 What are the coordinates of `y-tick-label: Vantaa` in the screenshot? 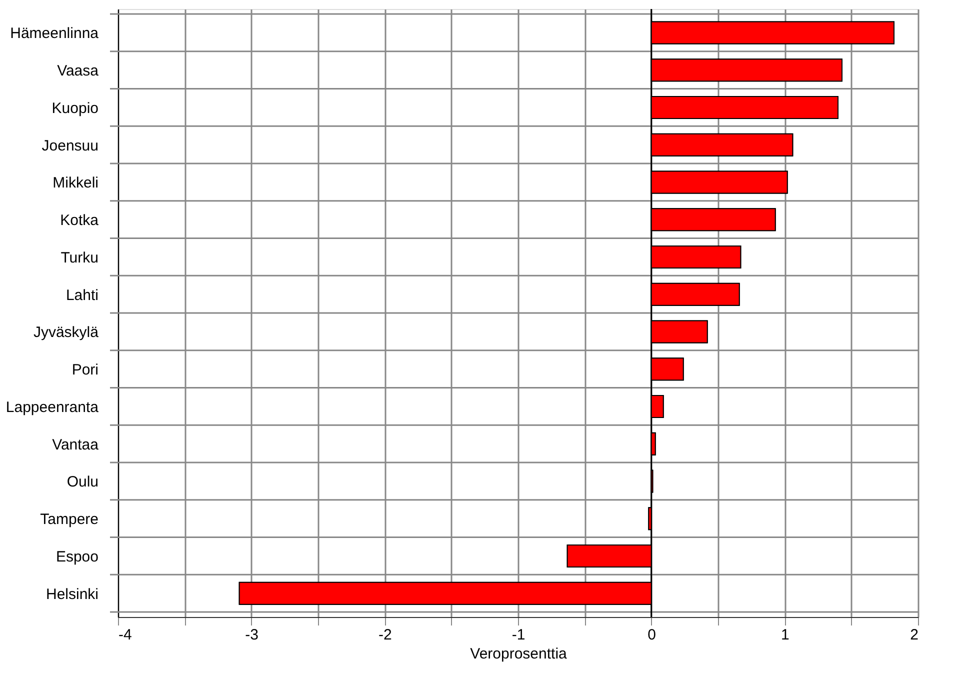 It's located at (76, 445).